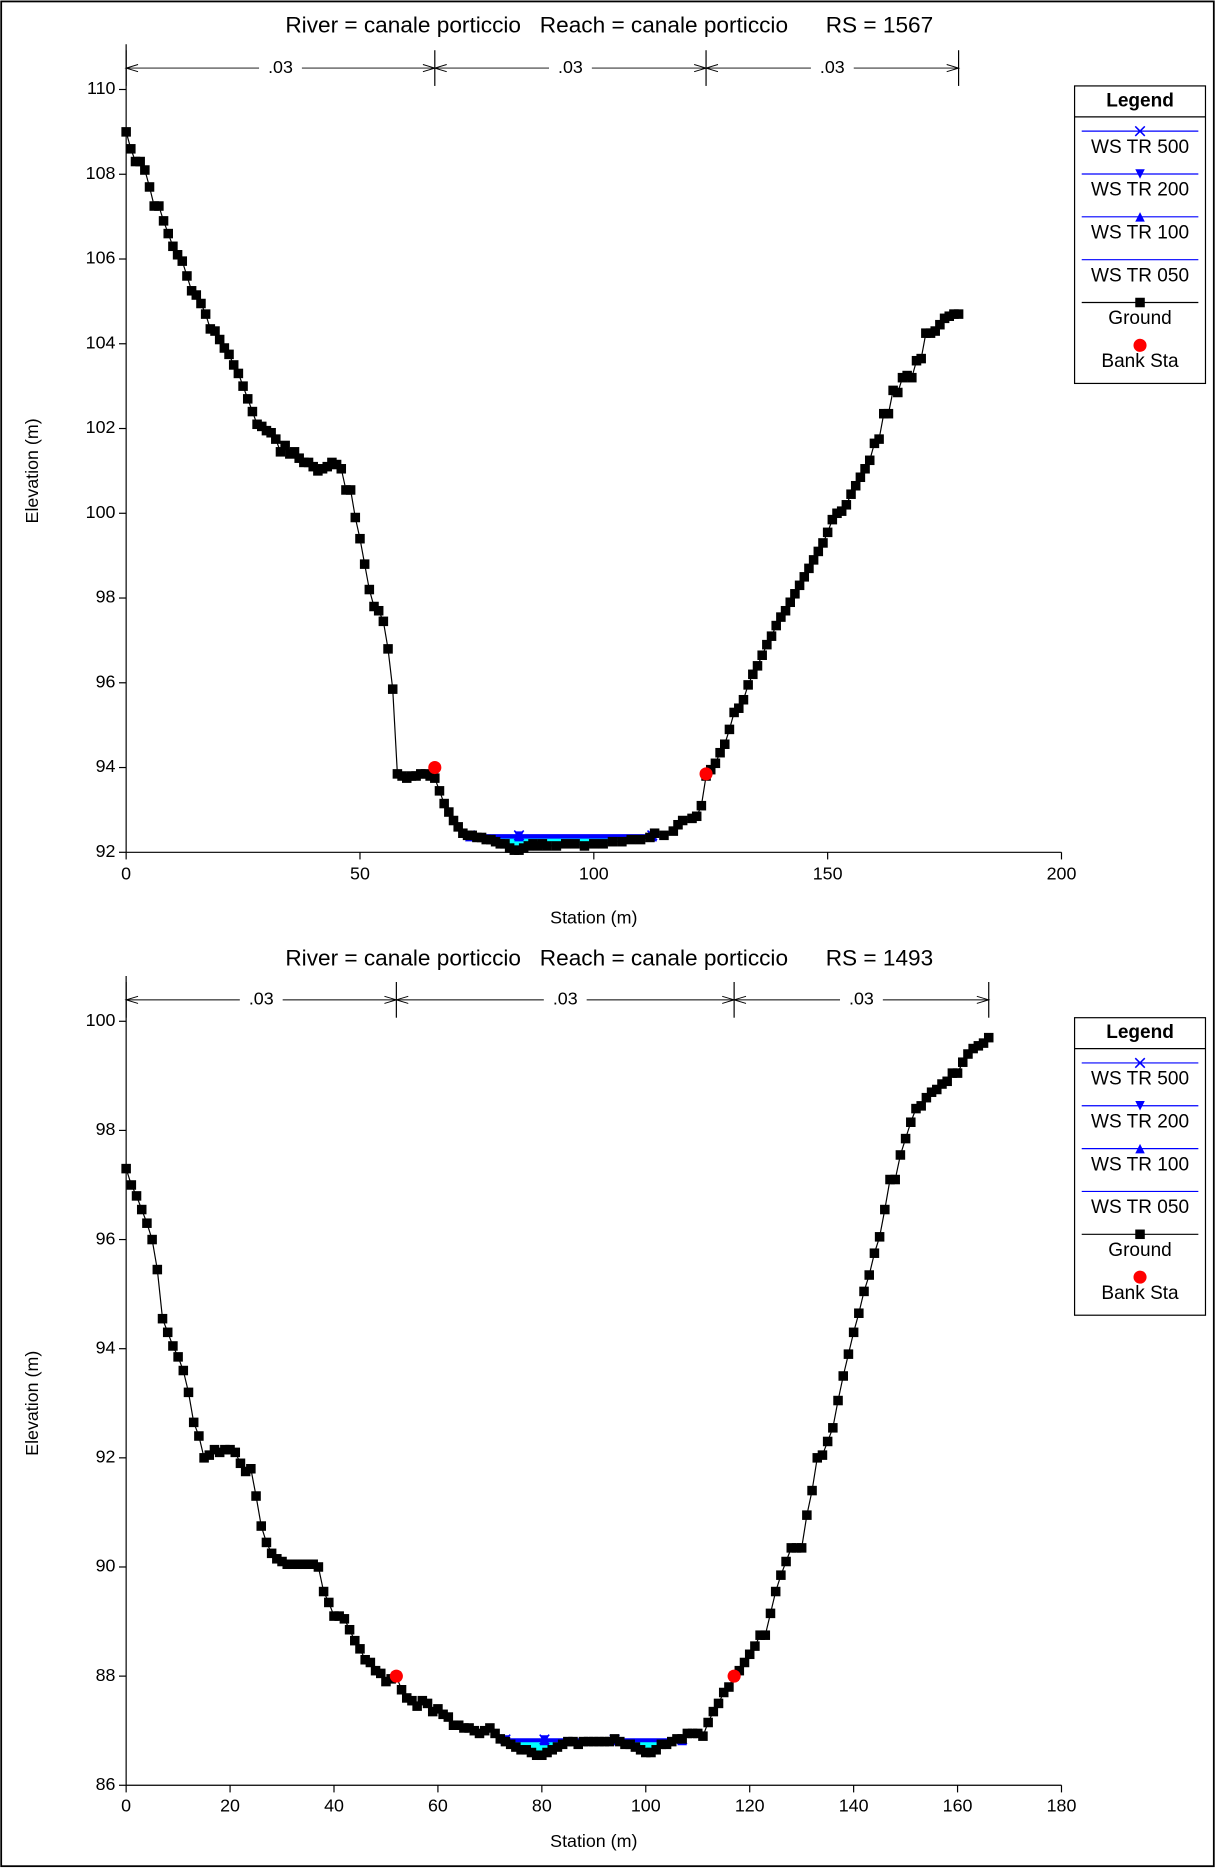  Describe the element at coordinates (593, 1841) in the screenshot. I see `x-axis-label: Station (m)` at that location.